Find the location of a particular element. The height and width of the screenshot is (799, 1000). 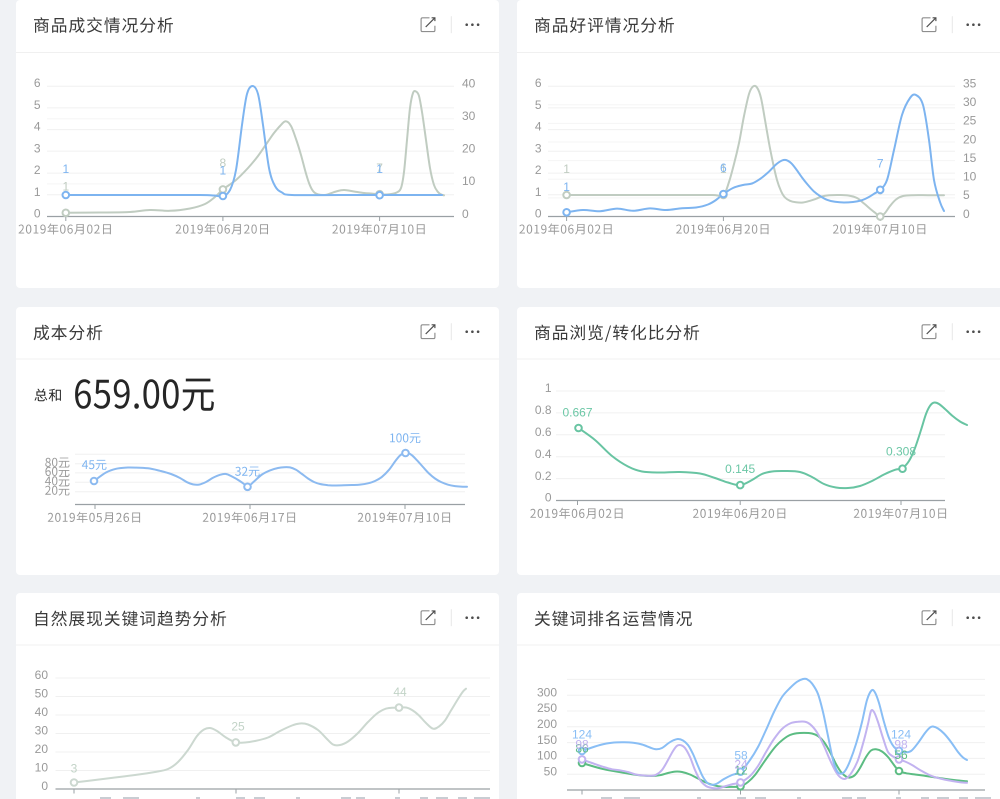

svg-text: 44 is located at coordinates (400, 692).